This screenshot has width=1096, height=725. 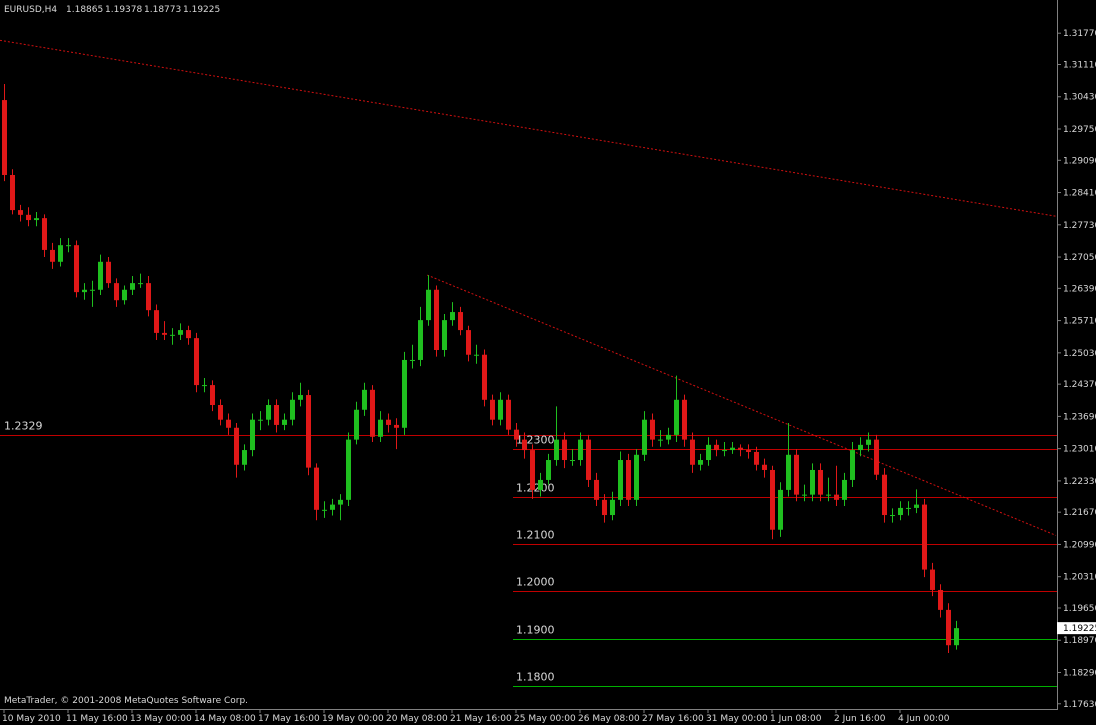 What do you see at coordinates (1079, 194) in the screenshot?
I see `y-tick-label: 1.28410` at bounding box center [1079, 194].